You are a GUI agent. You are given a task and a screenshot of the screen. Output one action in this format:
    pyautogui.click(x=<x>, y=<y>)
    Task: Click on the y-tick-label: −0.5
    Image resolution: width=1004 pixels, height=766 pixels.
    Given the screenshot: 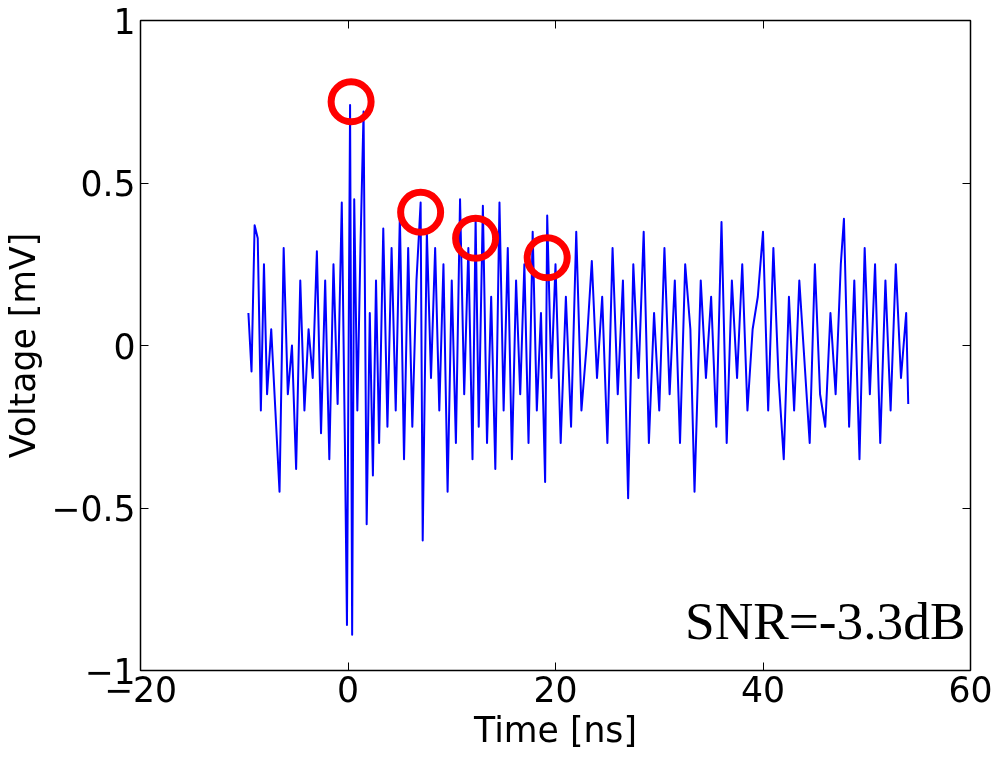 What is the action you would take?
    pyautogui.click(x=93, y=509)
    